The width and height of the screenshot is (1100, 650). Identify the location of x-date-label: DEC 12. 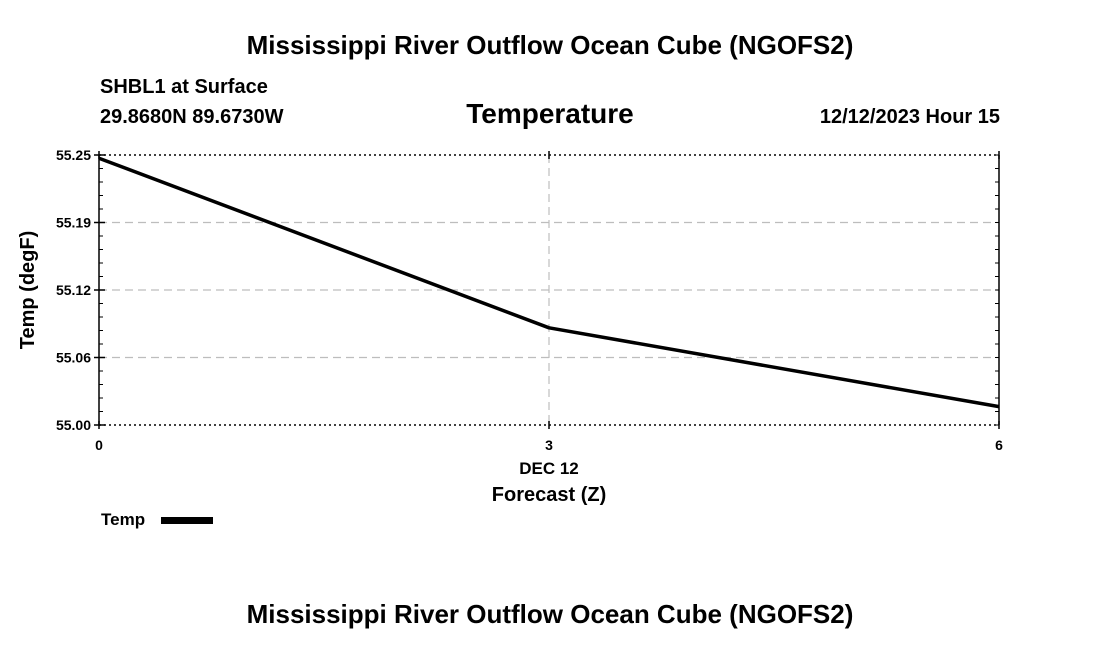
(549, 468).